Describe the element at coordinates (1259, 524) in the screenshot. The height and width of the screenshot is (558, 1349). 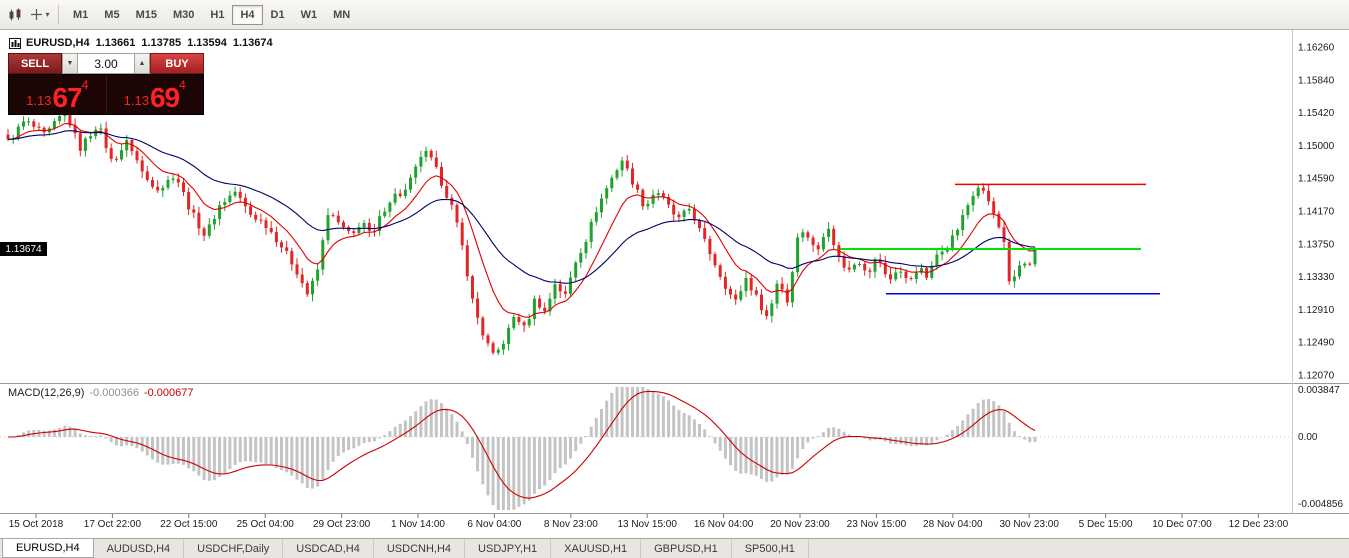
I see `svg-text: 12 Dec 23:00` at that location.